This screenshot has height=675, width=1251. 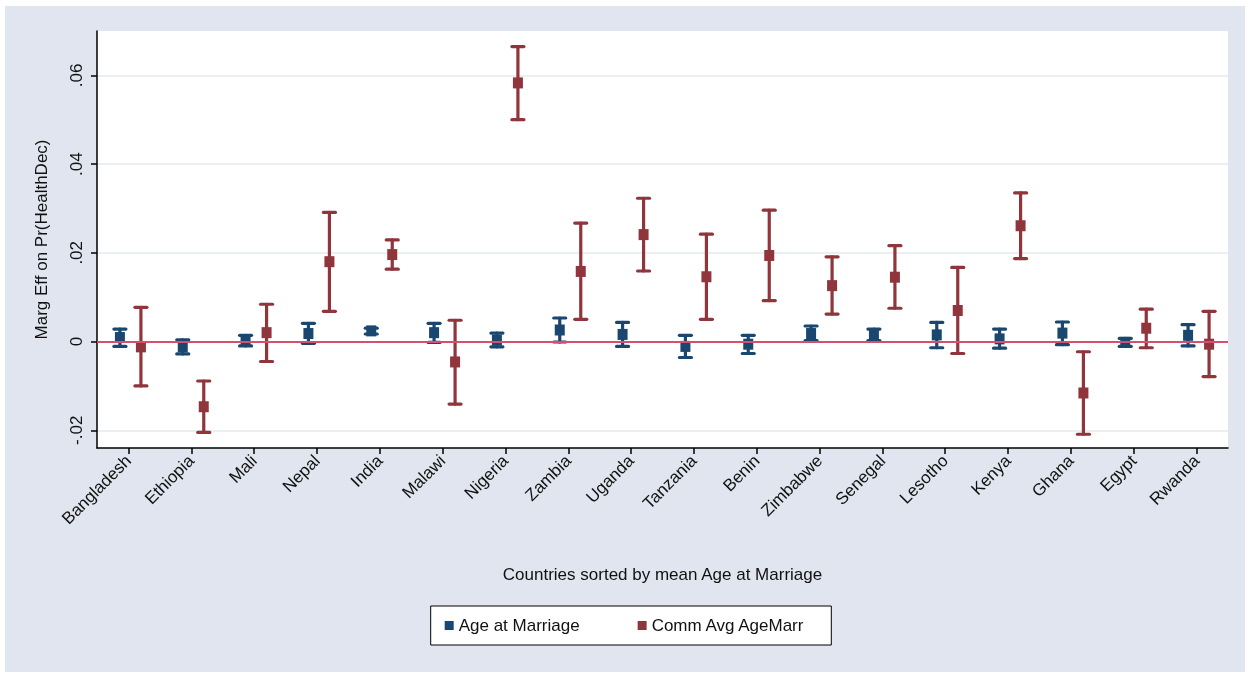 What do you see at coordinates (76, 430) in the screenshot?
I see `y-tick-label: -.02` at bounding box center [76, 430].